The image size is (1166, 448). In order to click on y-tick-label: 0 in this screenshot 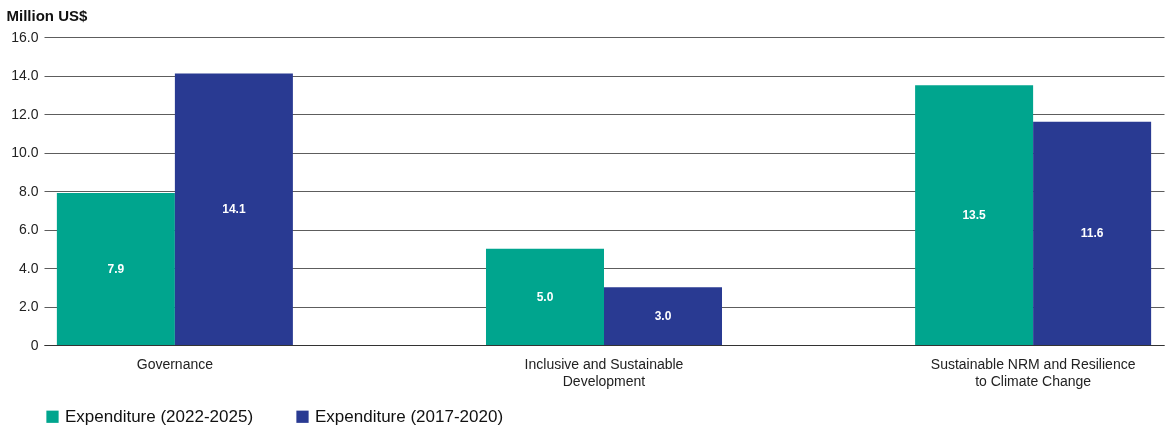, I will do `click(34, 344)`.